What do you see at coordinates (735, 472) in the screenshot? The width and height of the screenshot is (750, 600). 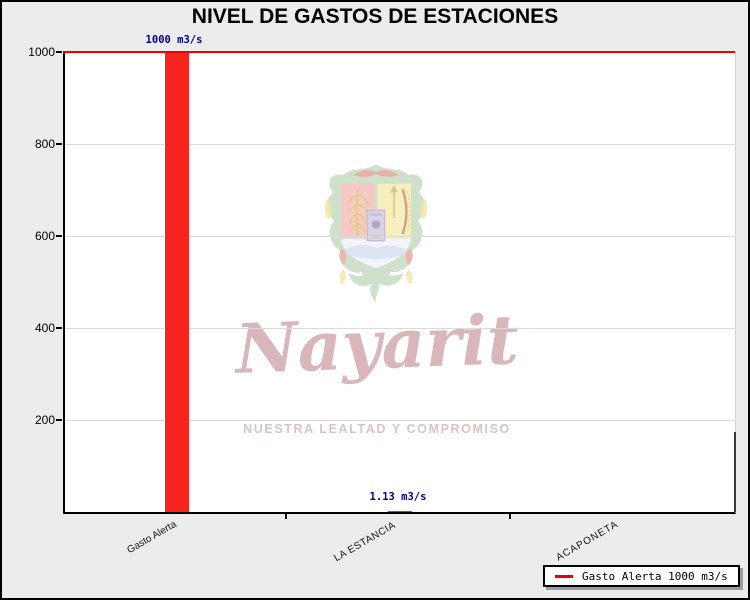 I see `axis-frame-corner` at bounding box center [735, 472].